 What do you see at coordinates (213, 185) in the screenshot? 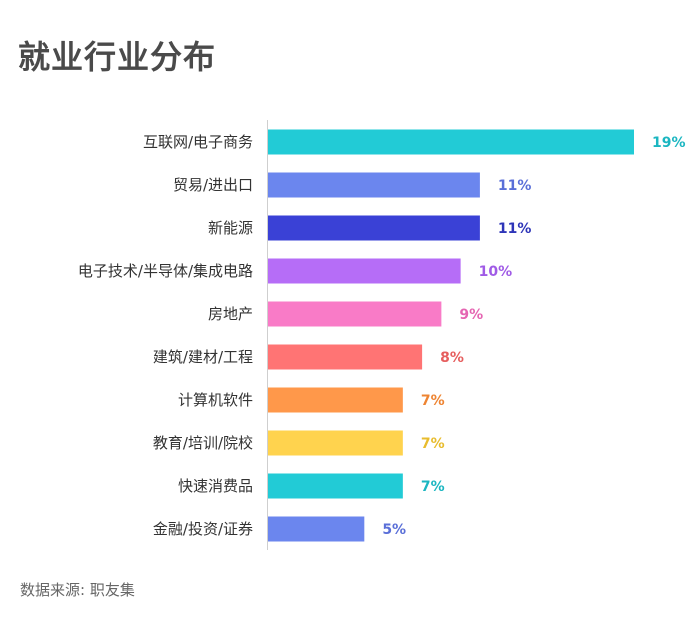
I see `category-label: 贸易/进出口` at bounding box center [213, 185].